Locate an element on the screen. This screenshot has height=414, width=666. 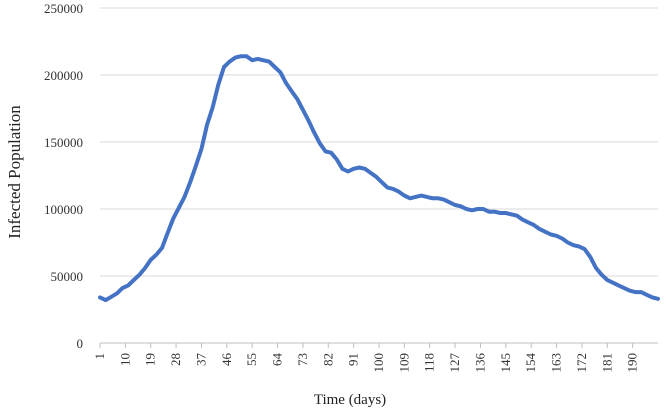
x-tick-label: 19 is located at coordinates (150, 359).